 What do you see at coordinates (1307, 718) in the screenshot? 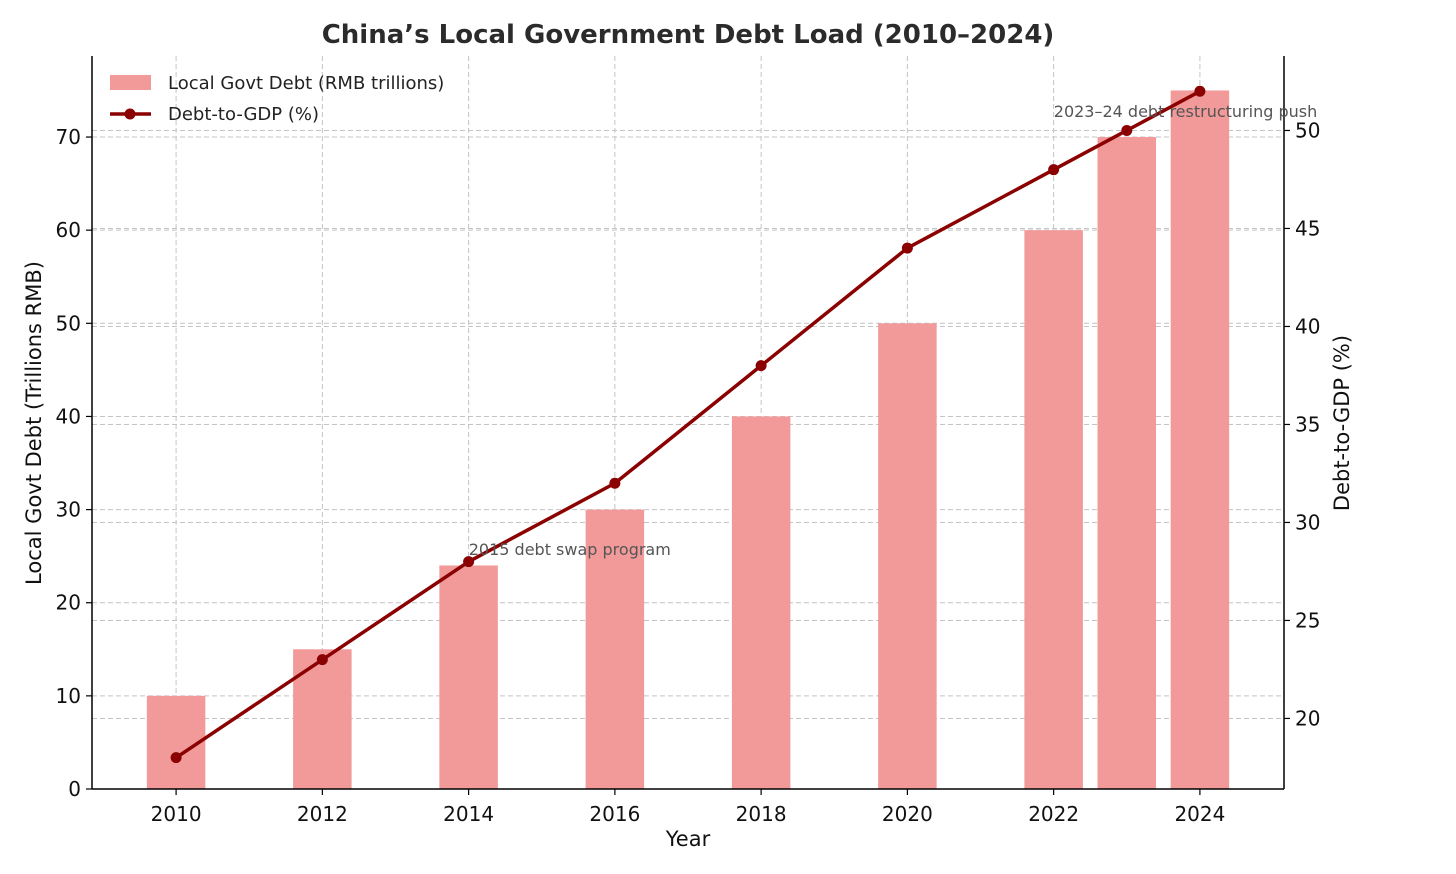
I see `y-right-tick-label-20: 20` at bounding box center [1307, 718].